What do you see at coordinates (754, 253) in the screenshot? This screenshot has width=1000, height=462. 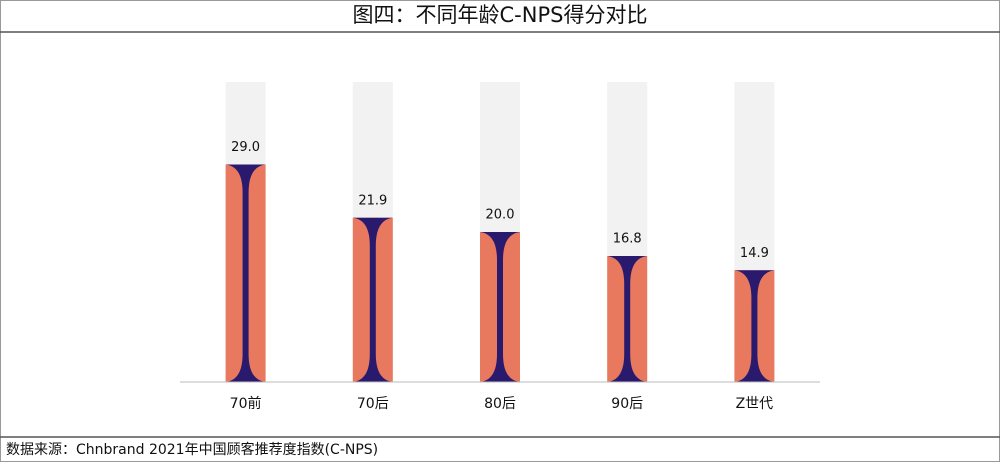 I see `value-label: 14.9` at bounding box center [754, 253].